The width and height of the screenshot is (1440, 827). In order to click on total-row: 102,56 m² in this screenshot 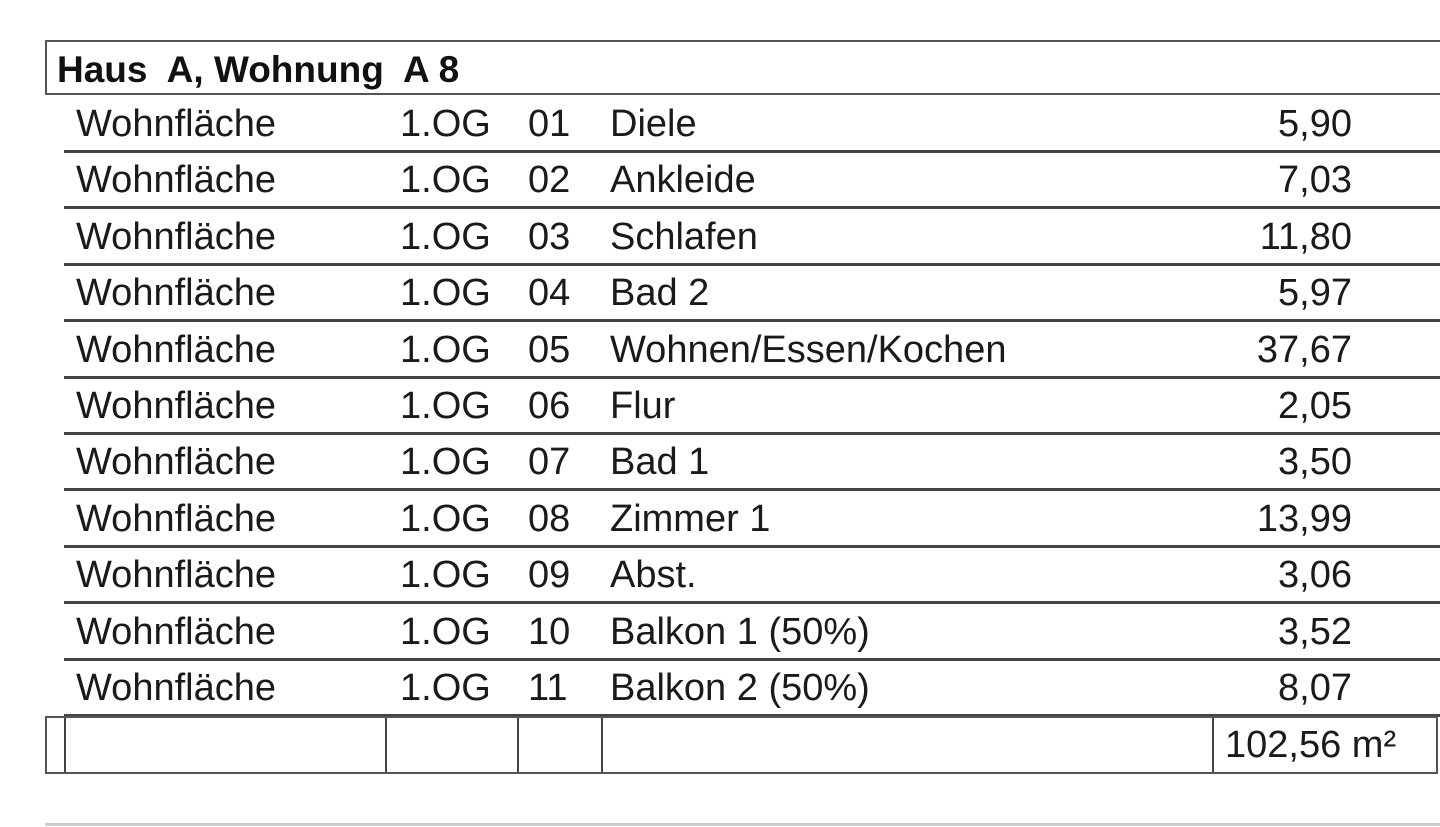, I will do `click(741, 745)`.